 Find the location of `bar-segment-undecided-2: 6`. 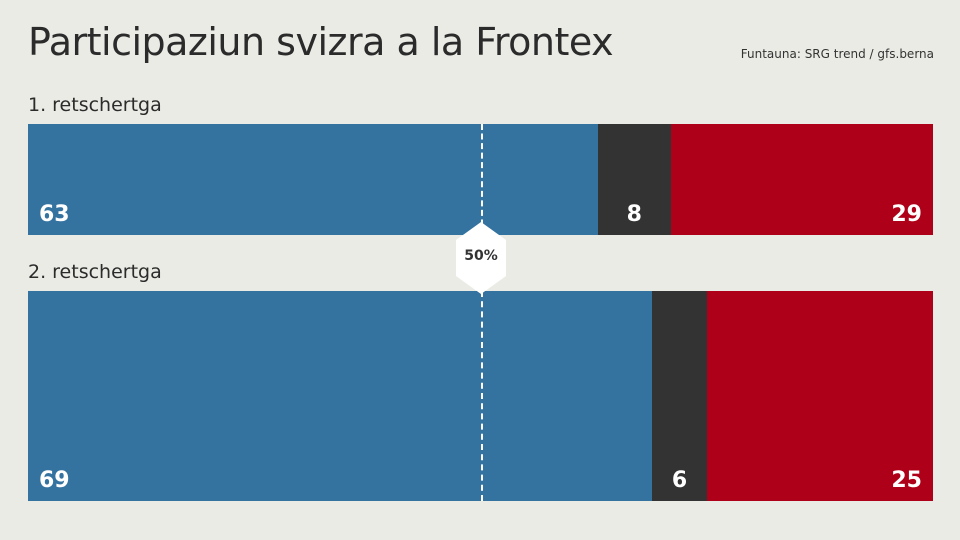

bar-segment-undecided-2: 6 is located at coordinates (679, 396).